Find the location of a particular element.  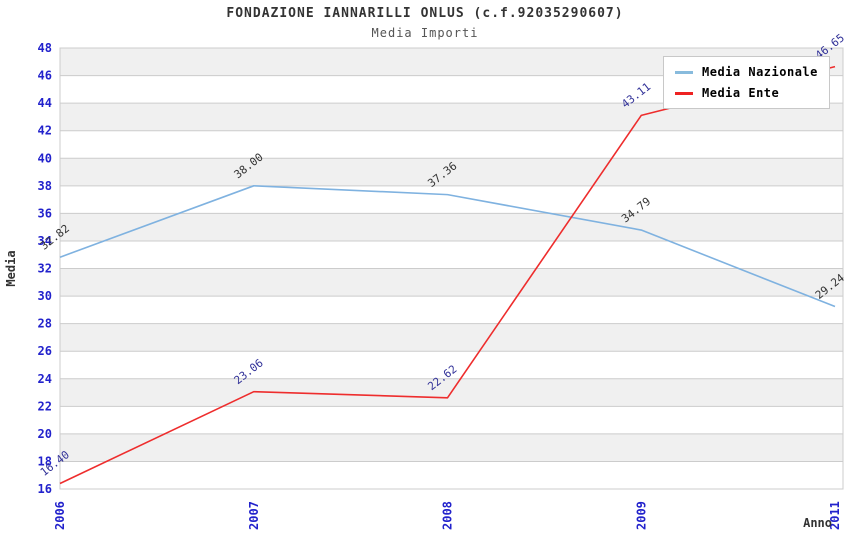

y-tick-label: 18 is located at coordinates (45, 461).